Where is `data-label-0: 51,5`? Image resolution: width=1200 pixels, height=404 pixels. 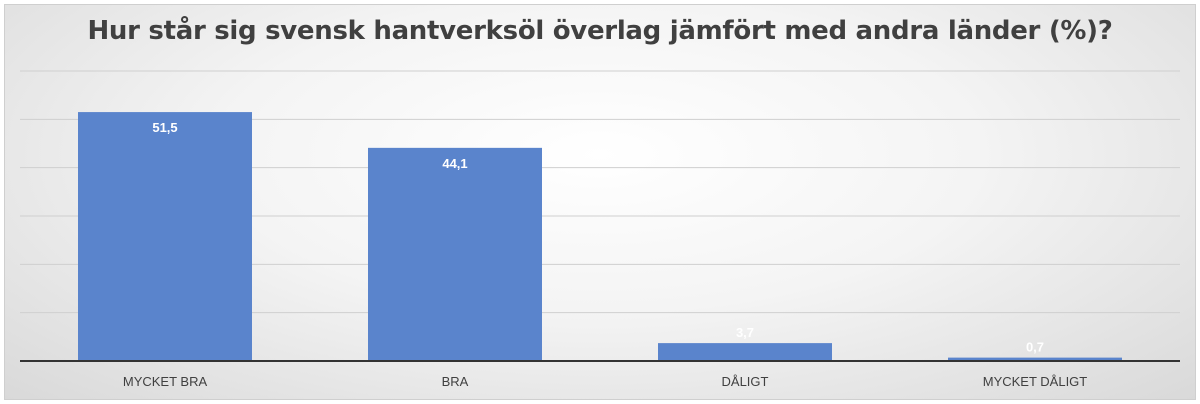
data-label-0: 51,5 is located at coordinates (164, 127).